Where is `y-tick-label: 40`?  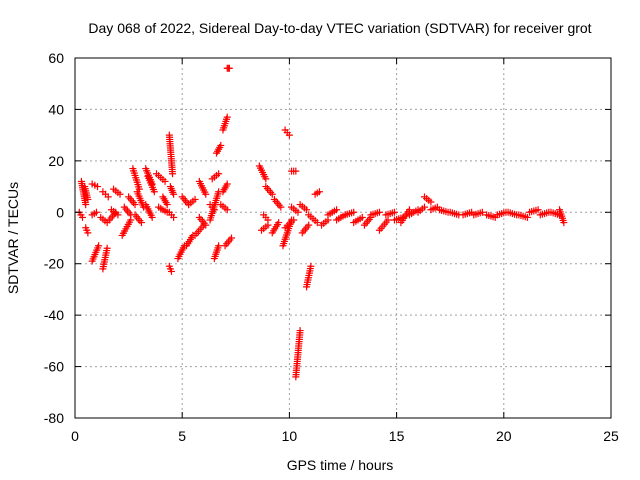
y-tick-label: 40 is located at coordinates (56, 109).